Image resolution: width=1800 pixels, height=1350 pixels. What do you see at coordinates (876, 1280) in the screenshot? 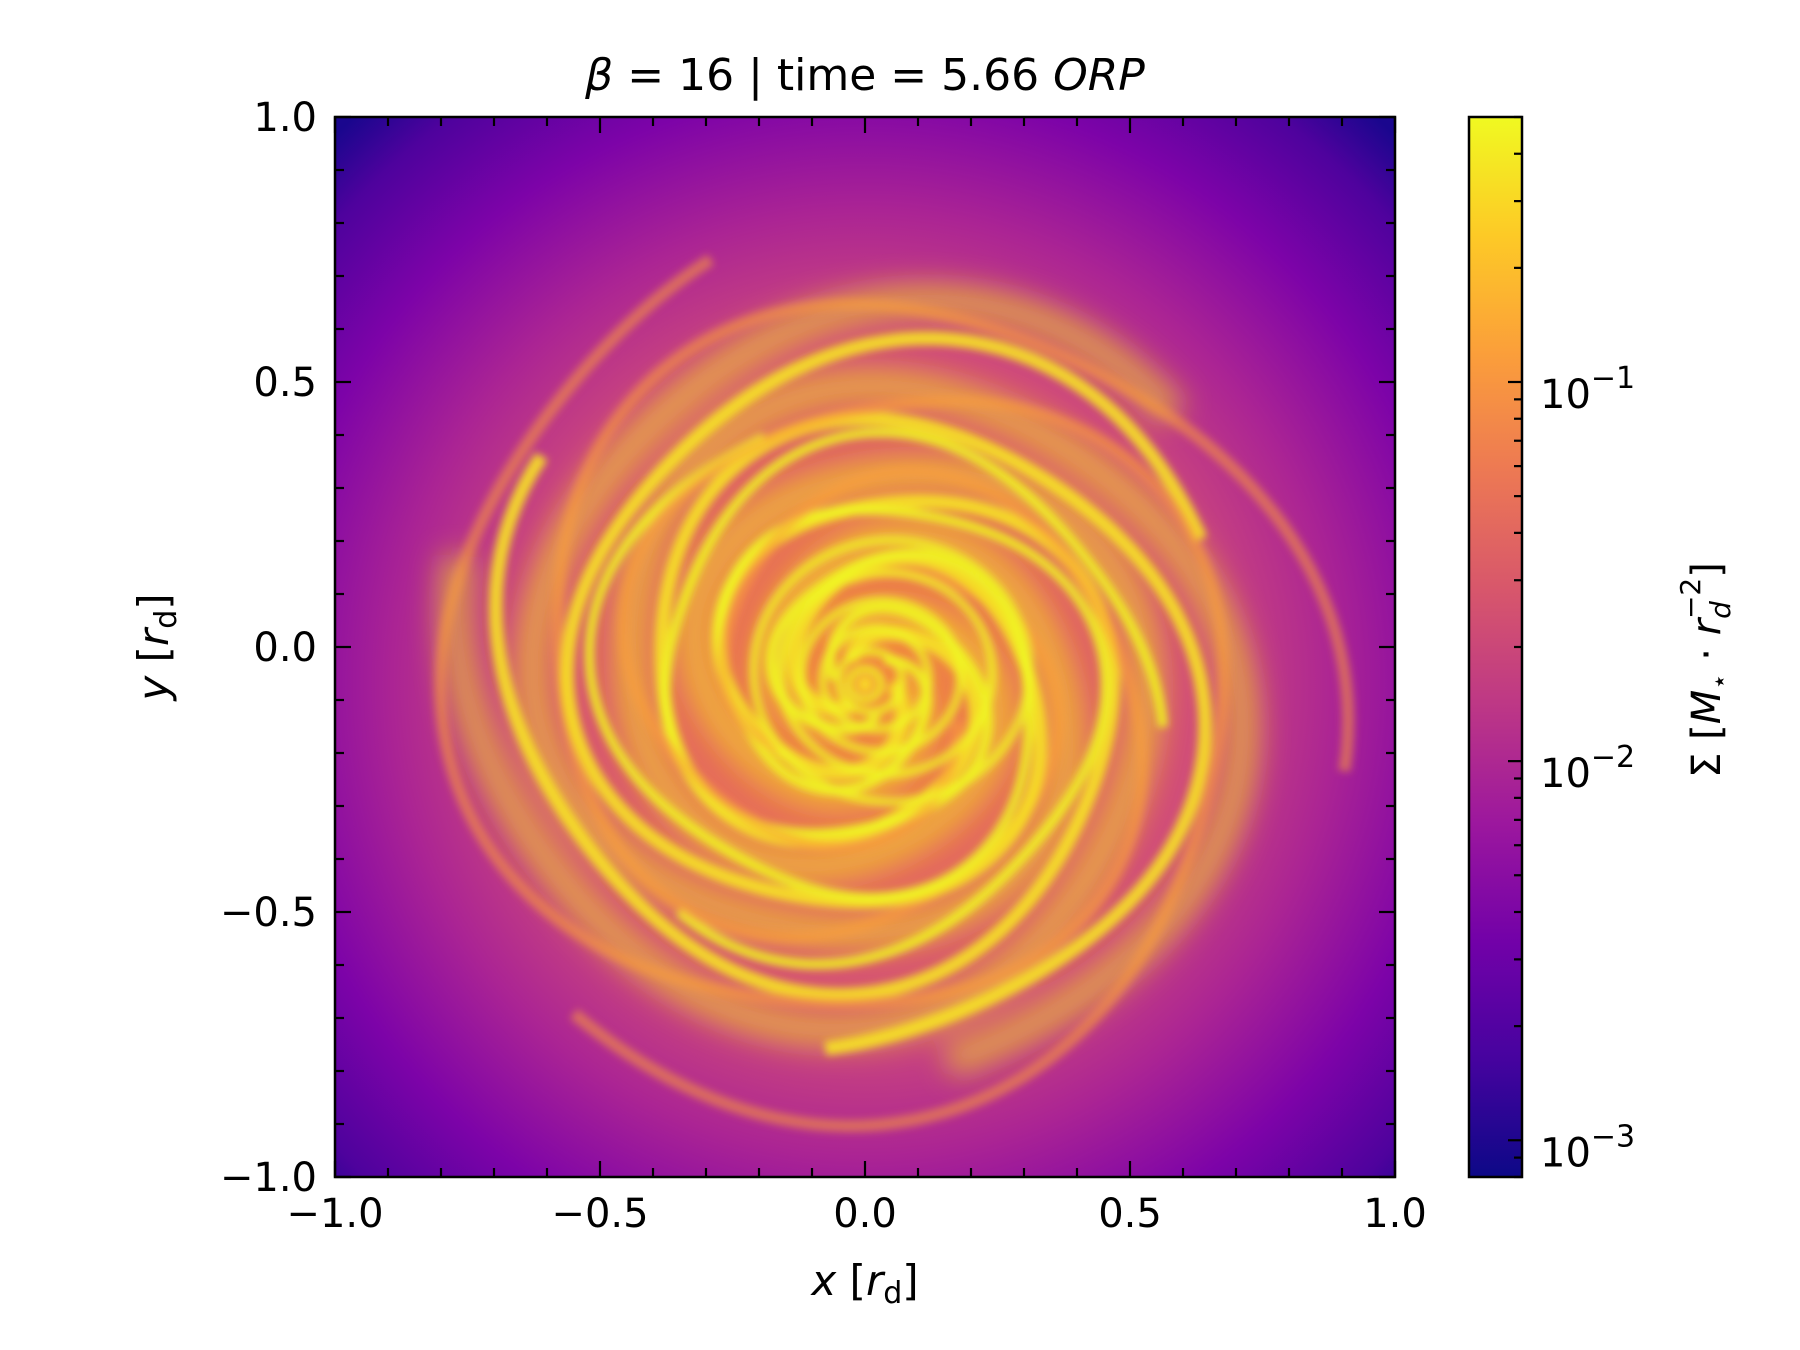
I see `x-axis-unit-var: r` at bounding box center [876, 1280].